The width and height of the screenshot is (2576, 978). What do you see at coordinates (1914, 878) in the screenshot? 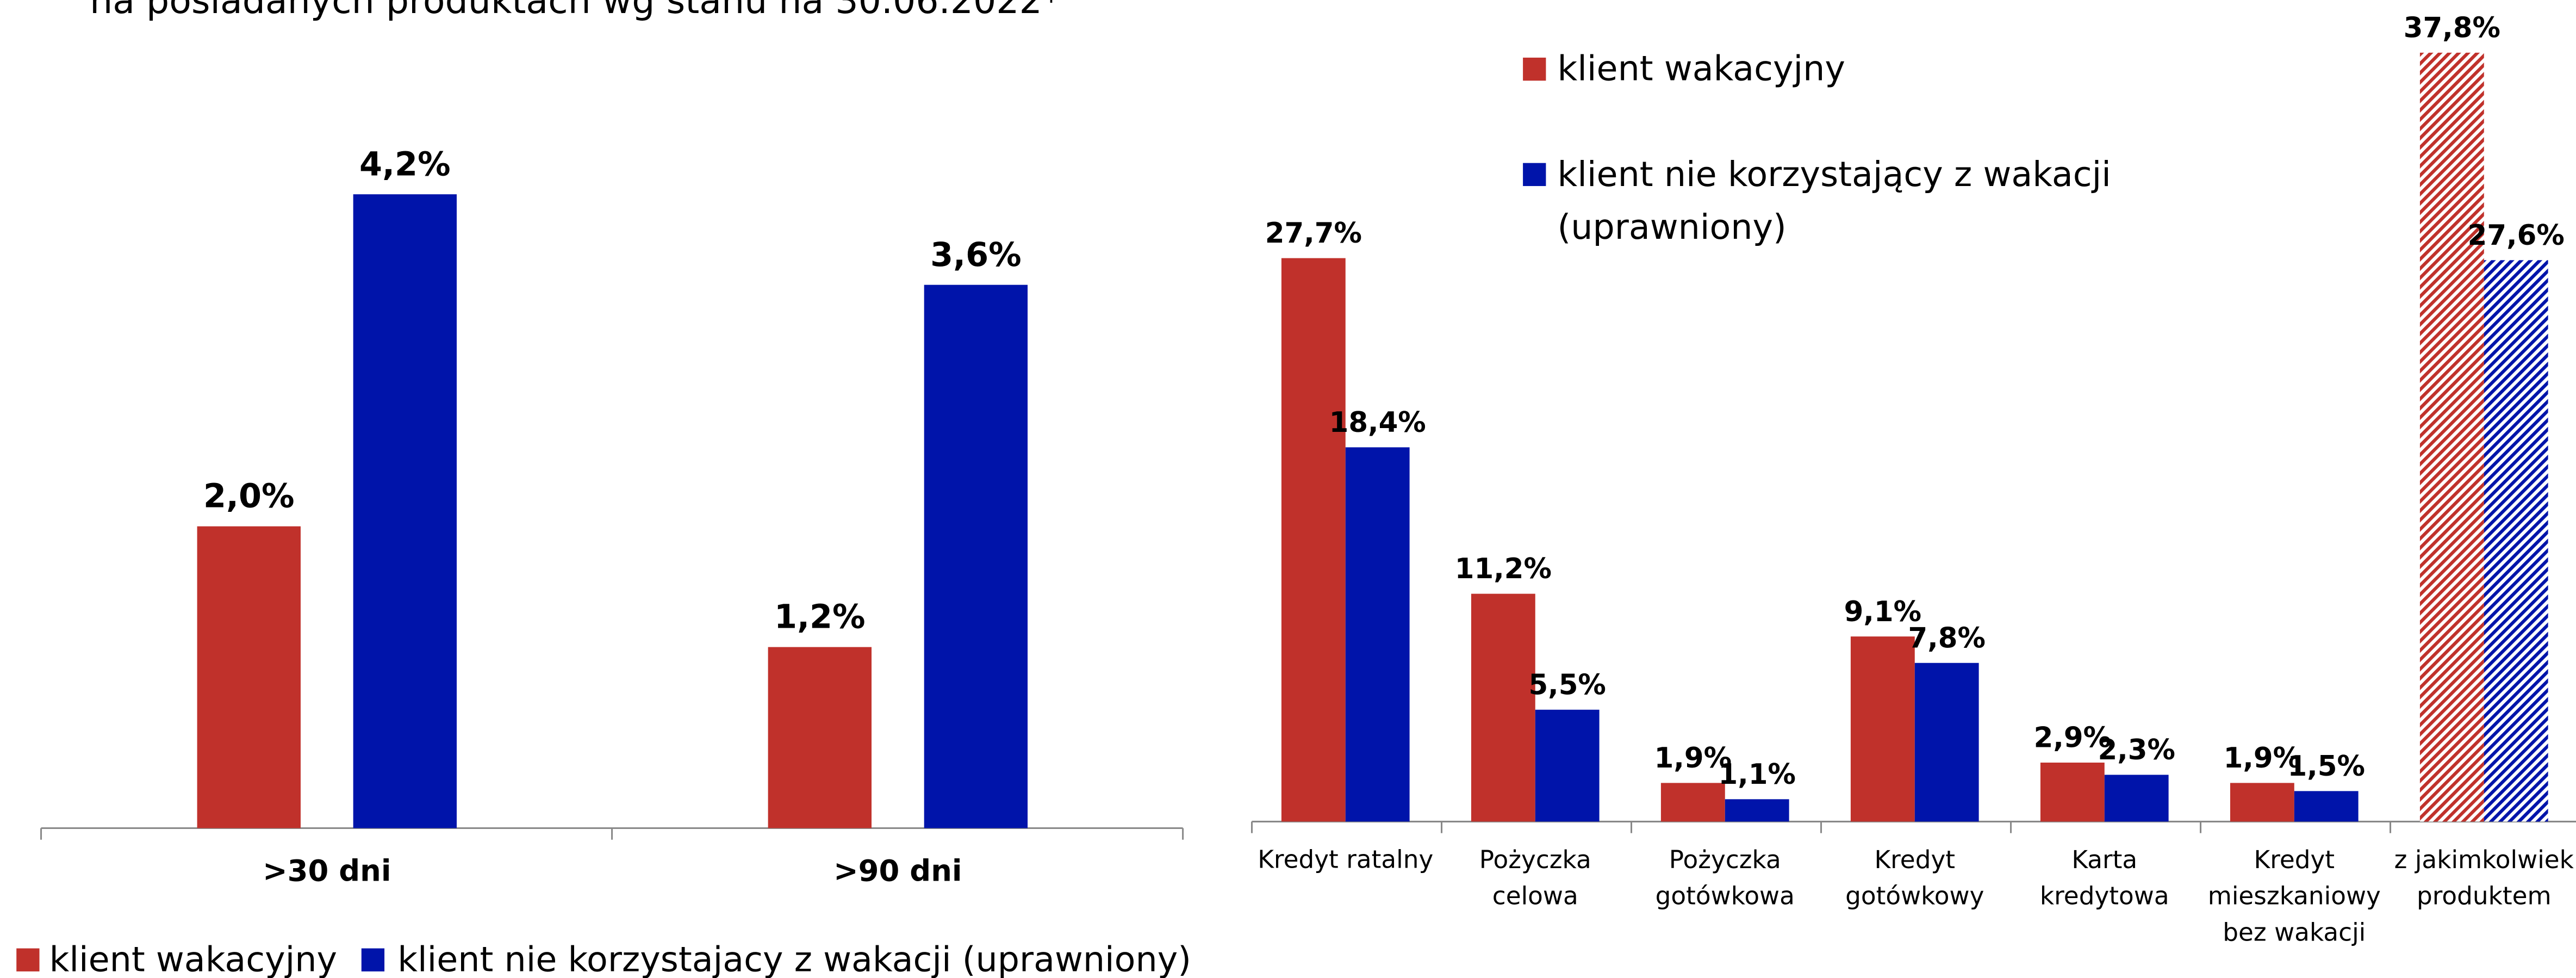
I see `x-tick-label: Kredyt gotówkowy` at bounding box center [1914, 878].